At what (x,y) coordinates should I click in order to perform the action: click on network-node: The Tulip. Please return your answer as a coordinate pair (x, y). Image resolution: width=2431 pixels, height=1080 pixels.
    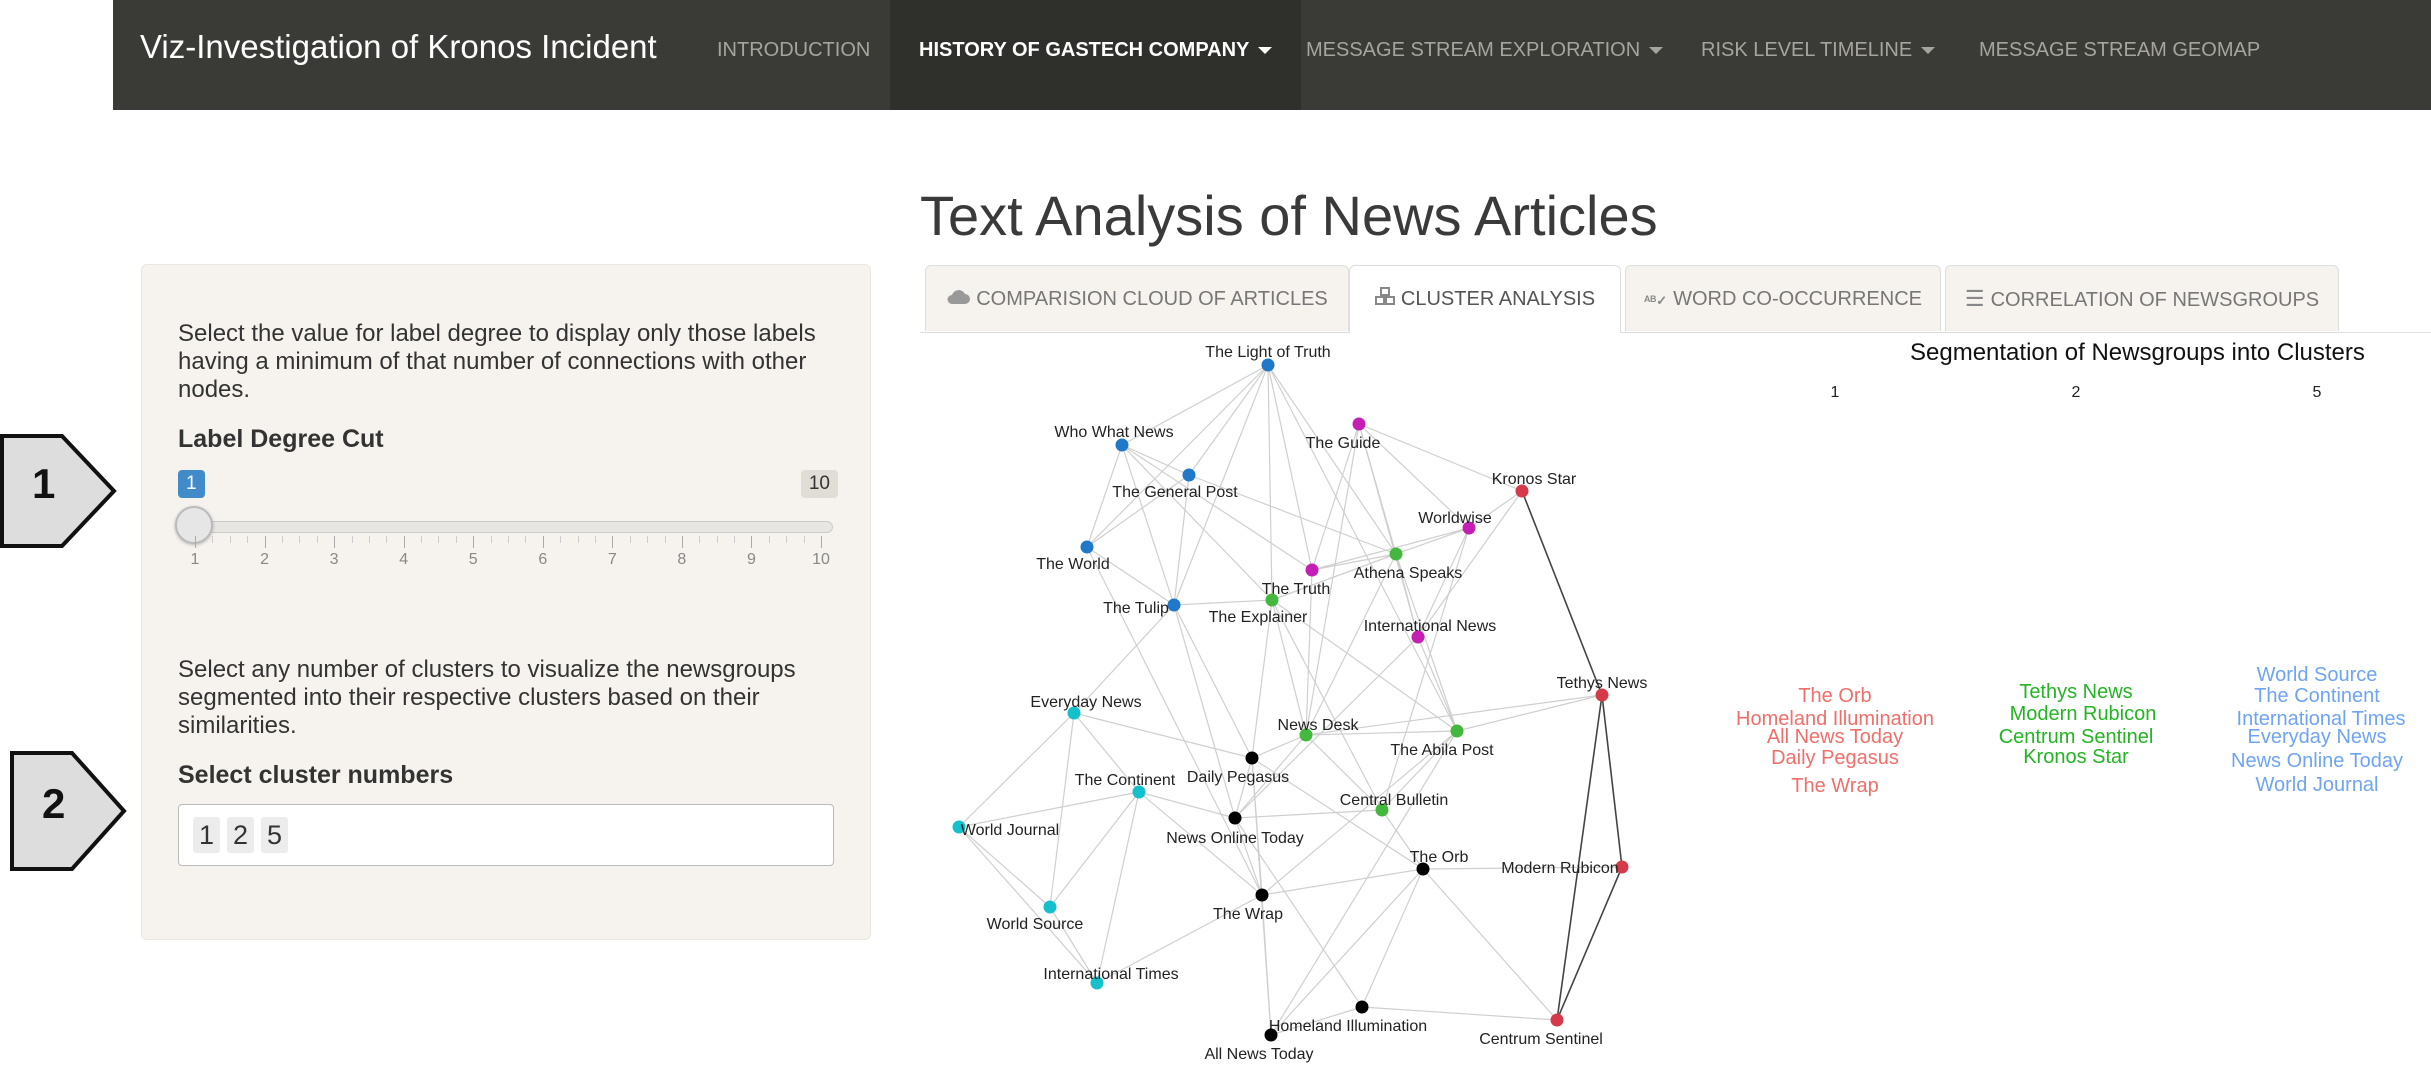
    Looking at the image, I should click on (1142, 608).